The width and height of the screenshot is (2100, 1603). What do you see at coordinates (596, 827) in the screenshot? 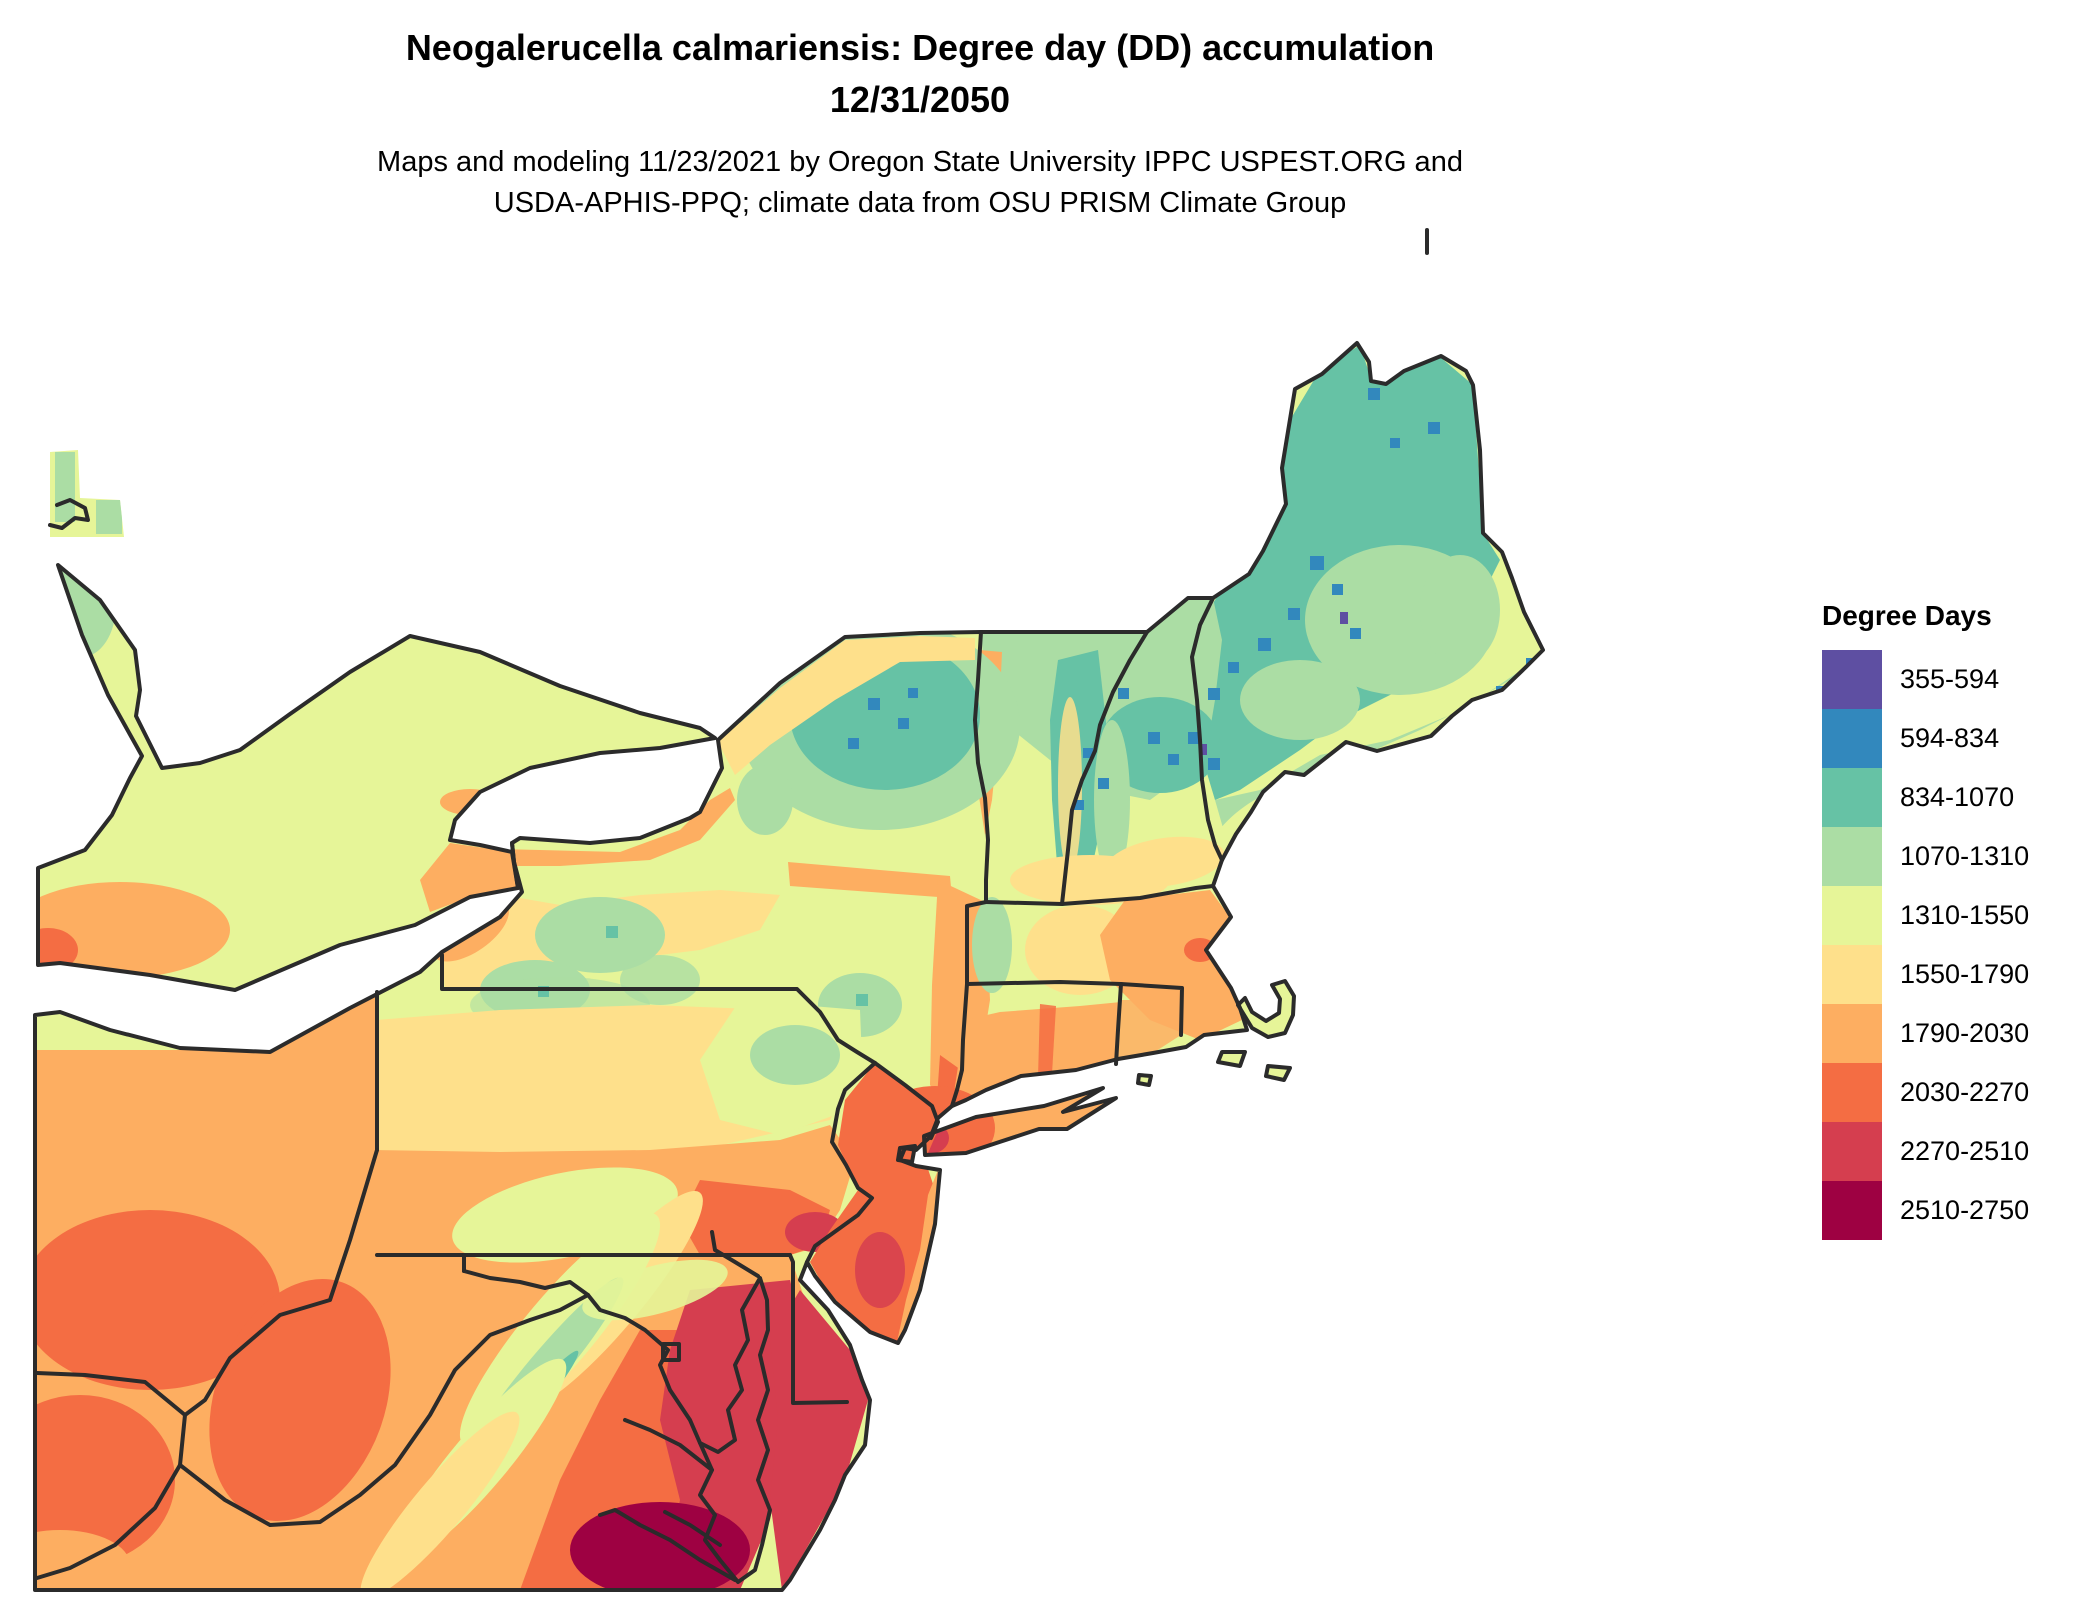
I see `zone-ontario-shore-orange` at bounding box center [596, 827].